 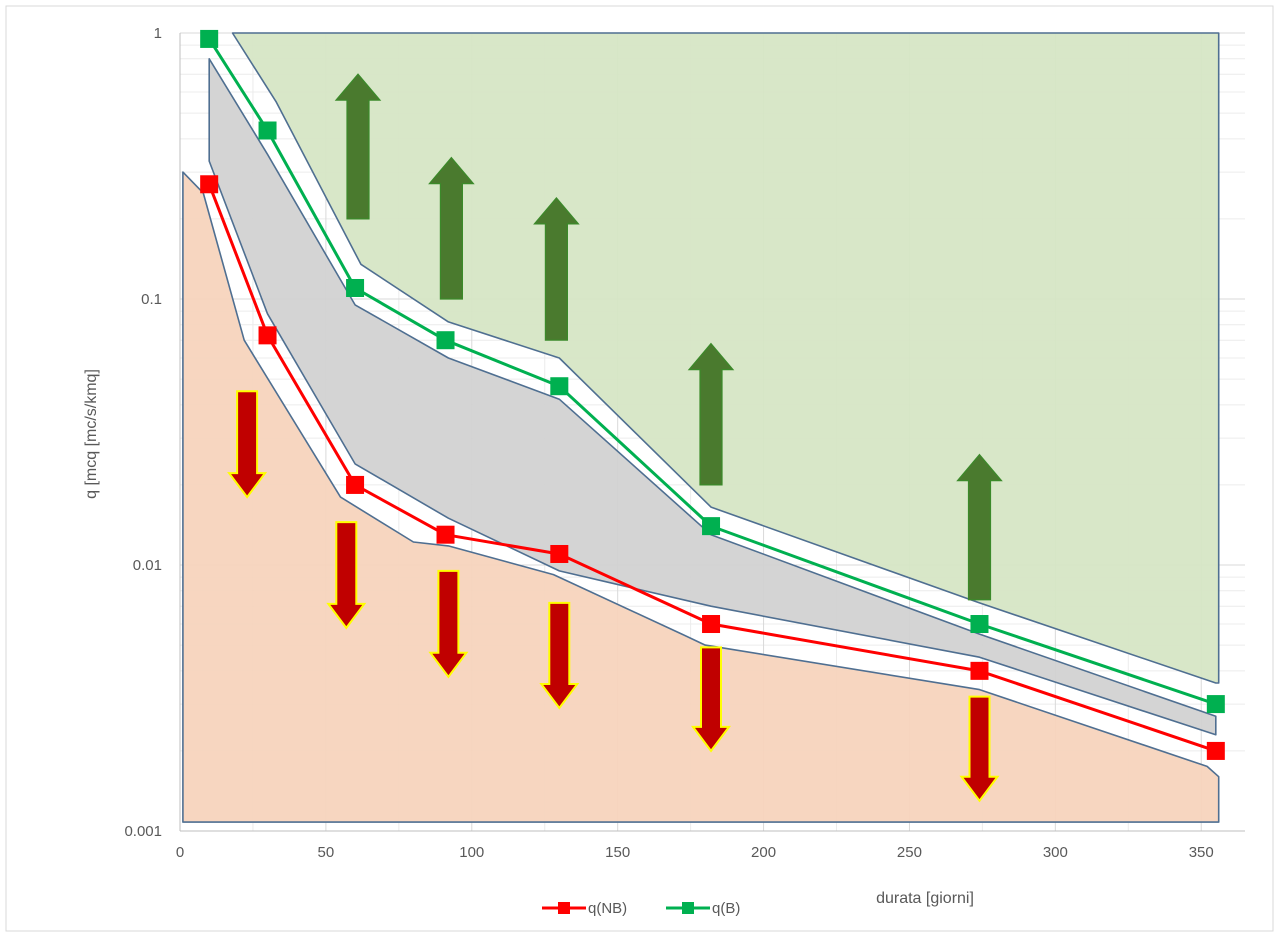 What do you see at coordinates (147, 565) in the screenshot?
I see `y-tick-label: 0.01` at bounding box center [147, 565].